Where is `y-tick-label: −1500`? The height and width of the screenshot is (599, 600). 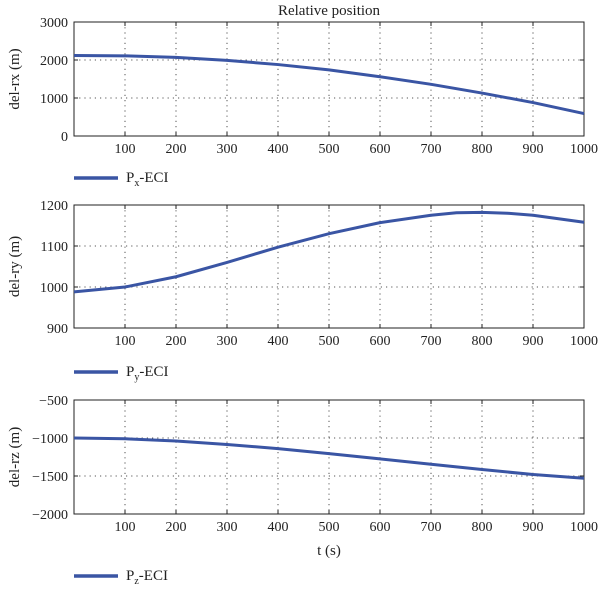 y-tick-label: −1500 is located at coordinates (50, 477).